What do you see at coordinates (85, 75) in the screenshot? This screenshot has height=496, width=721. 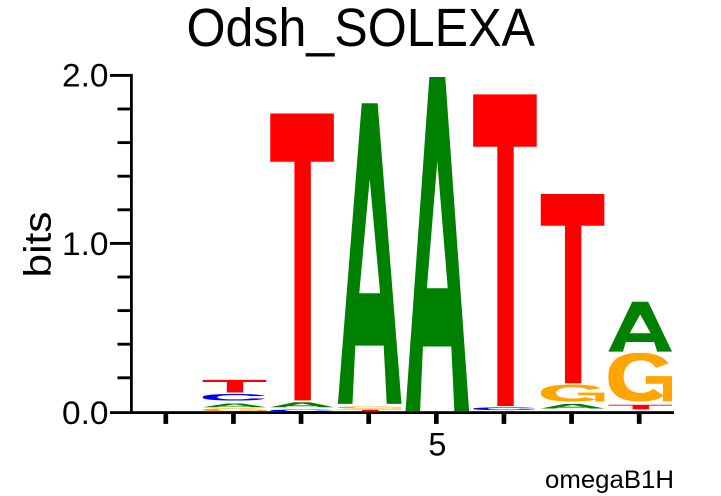 I see `svg-text: 2.0` at bounding box center [85, 75].